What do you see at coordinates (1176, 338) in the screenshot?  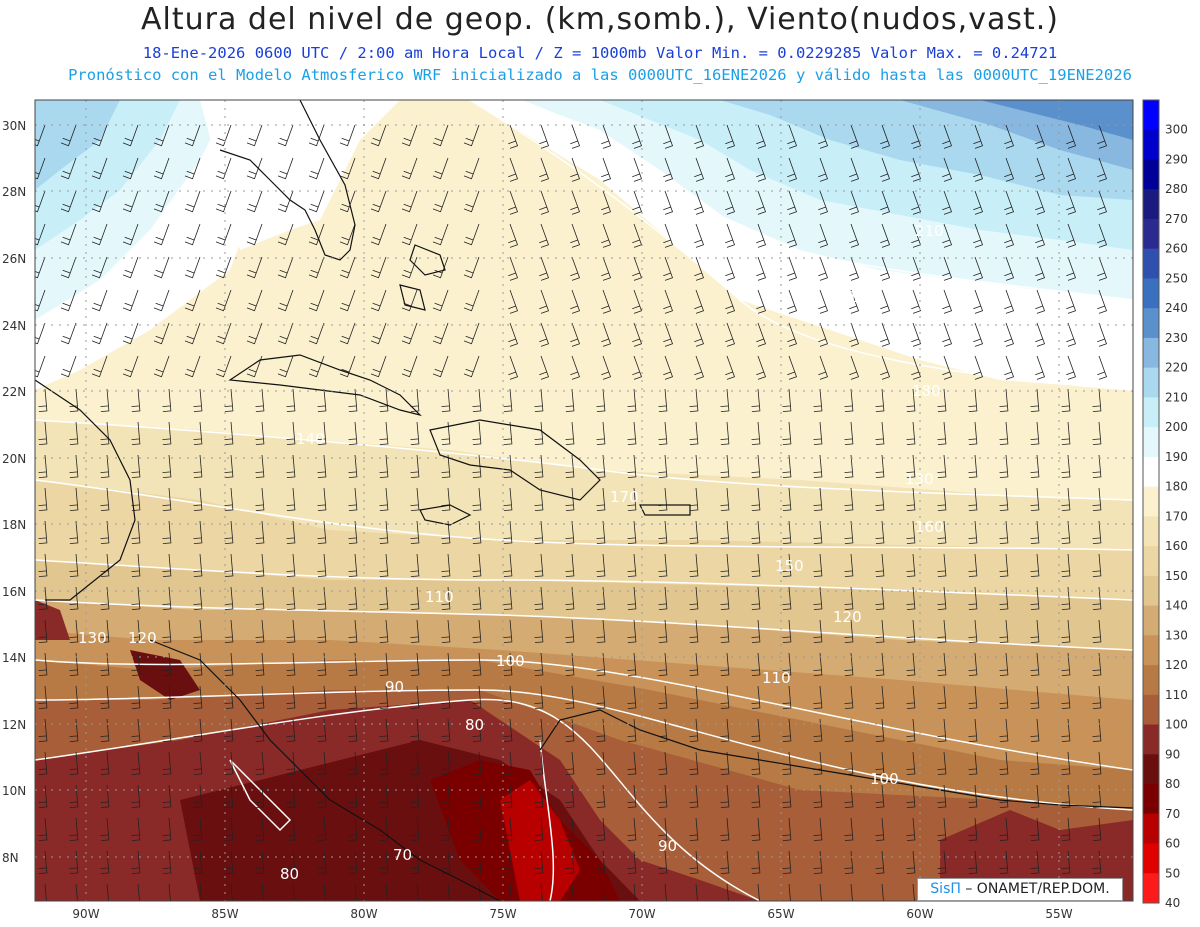 I see `colorbar-label: 230` at bounding box center [1176, 338].